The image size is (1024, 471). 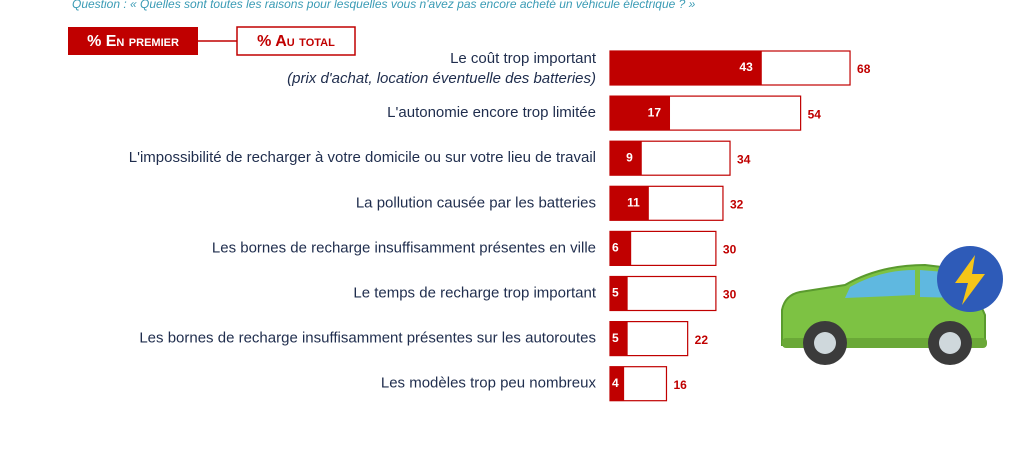 What do you see at coordinates (629, 157) in the screenshot?
I see `value-label: 9` at bounding box center [629, 157].